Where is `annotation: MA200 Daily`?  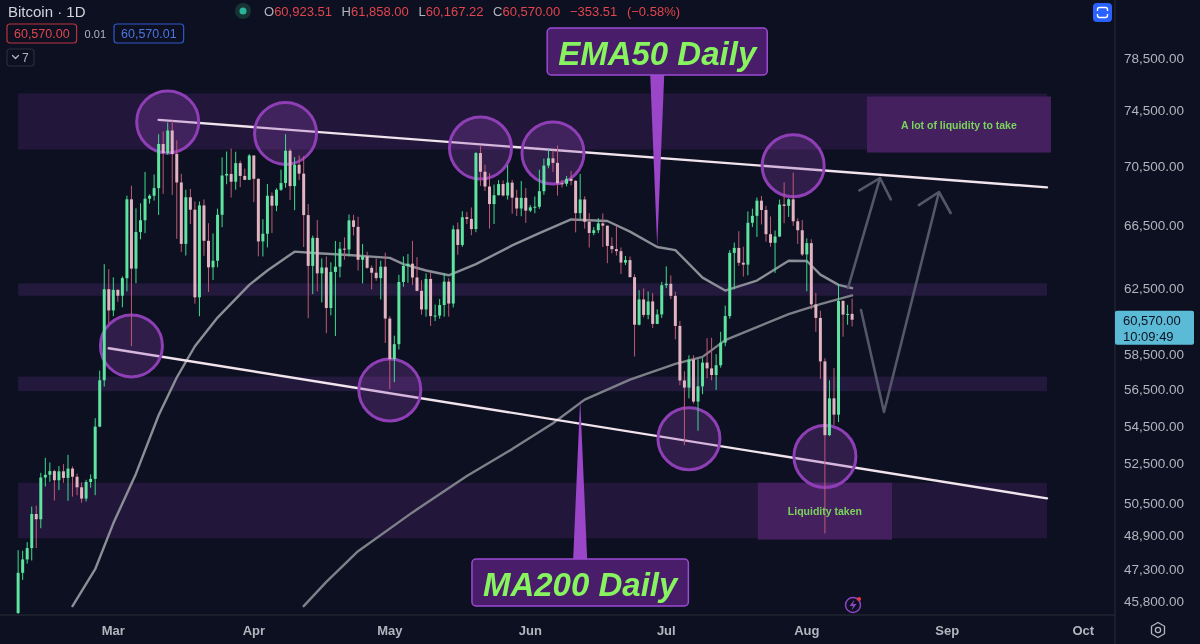
annotation: MA200 Daily is located at coordinates (581, 583).